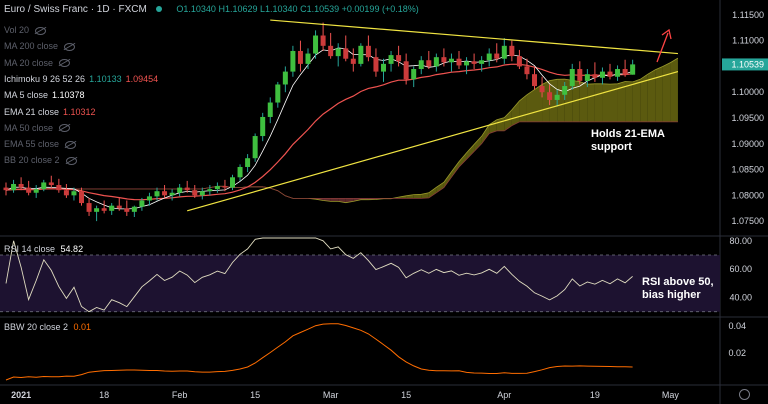 The width and height of the screenshot is (768, 404). I want to click on legend-item: MA 5 close 1.10378, so click(44, 95).